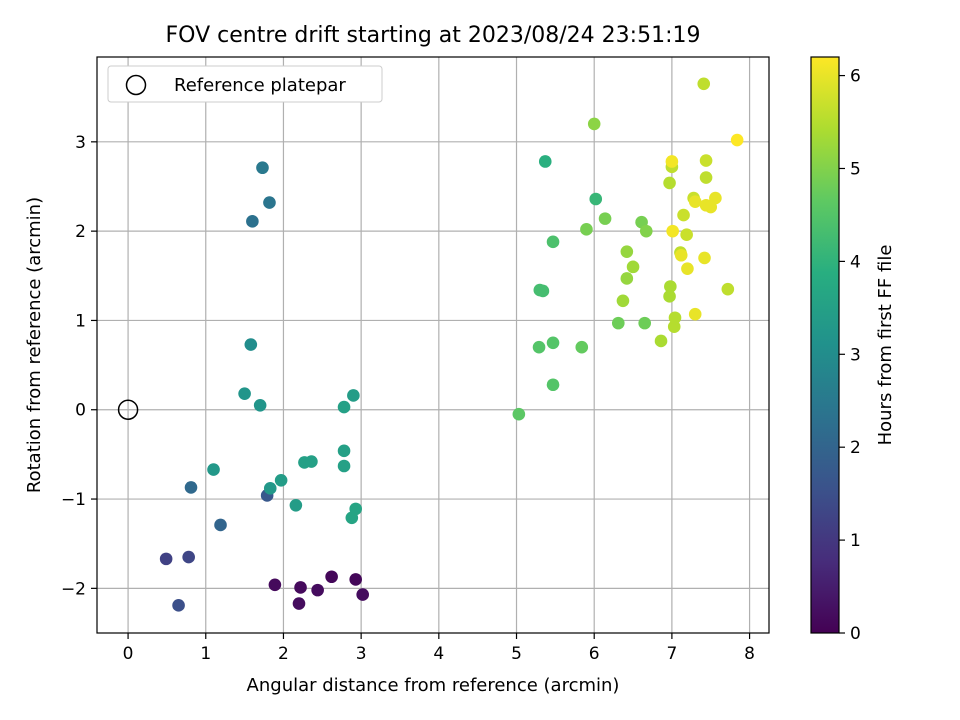 This screenshot has width=960, height=720. I want to click on y-tick-label: −1, so click(73, 500).